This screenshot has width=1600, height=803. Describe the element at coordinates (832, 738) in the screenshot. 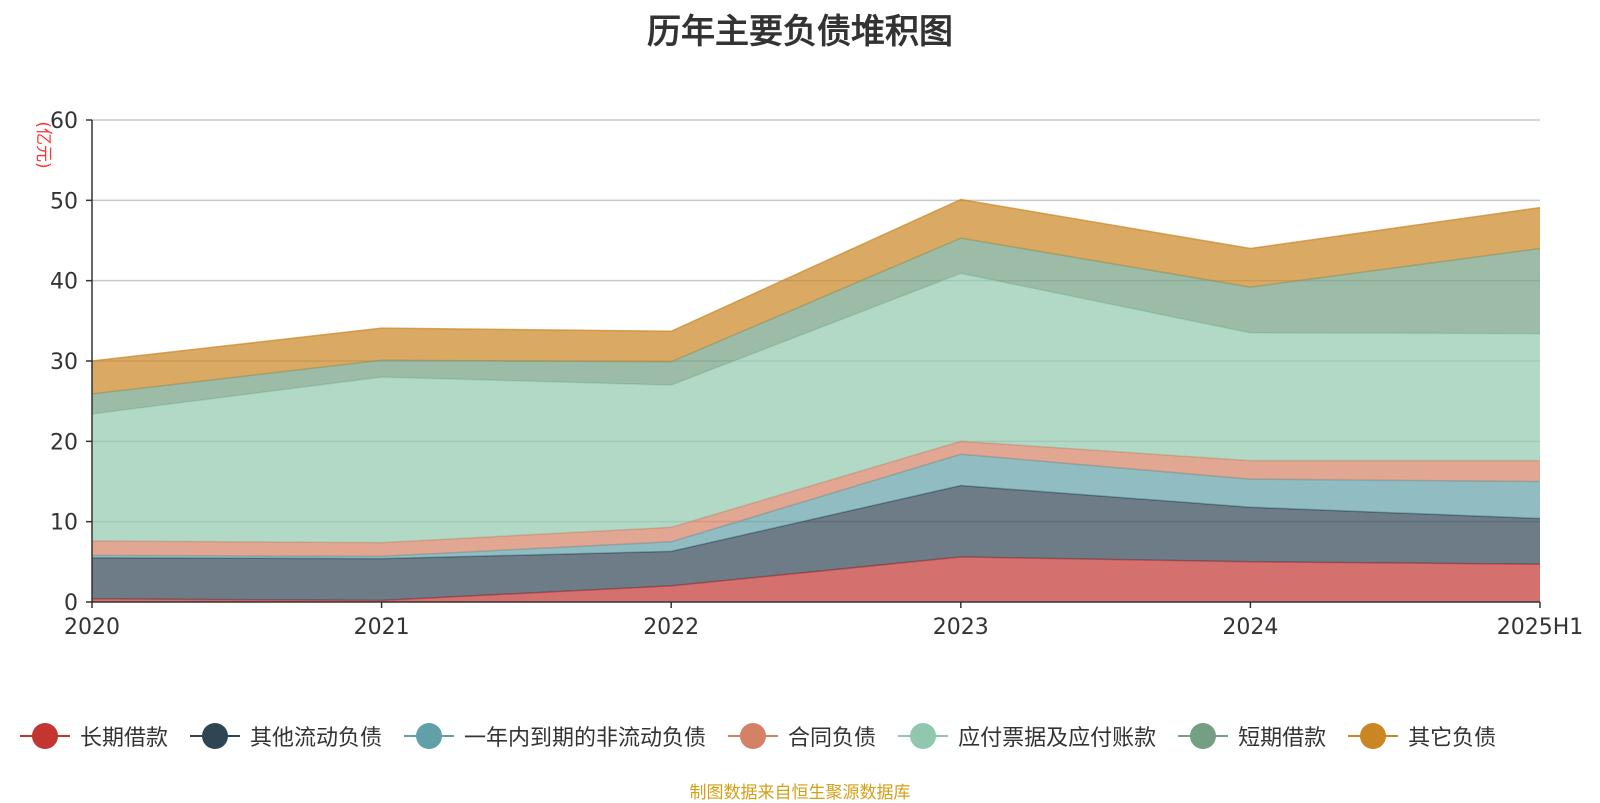

I see `legend-label: 合同负债` at that location.